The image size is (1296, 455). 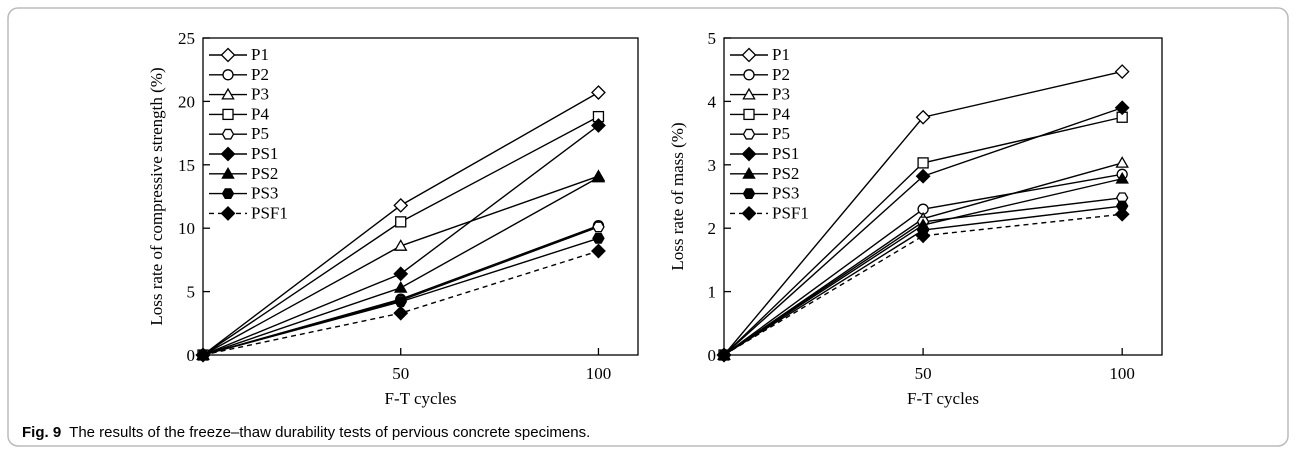 I want to click on y-tick-label: 15, so click(x=186, y=165).